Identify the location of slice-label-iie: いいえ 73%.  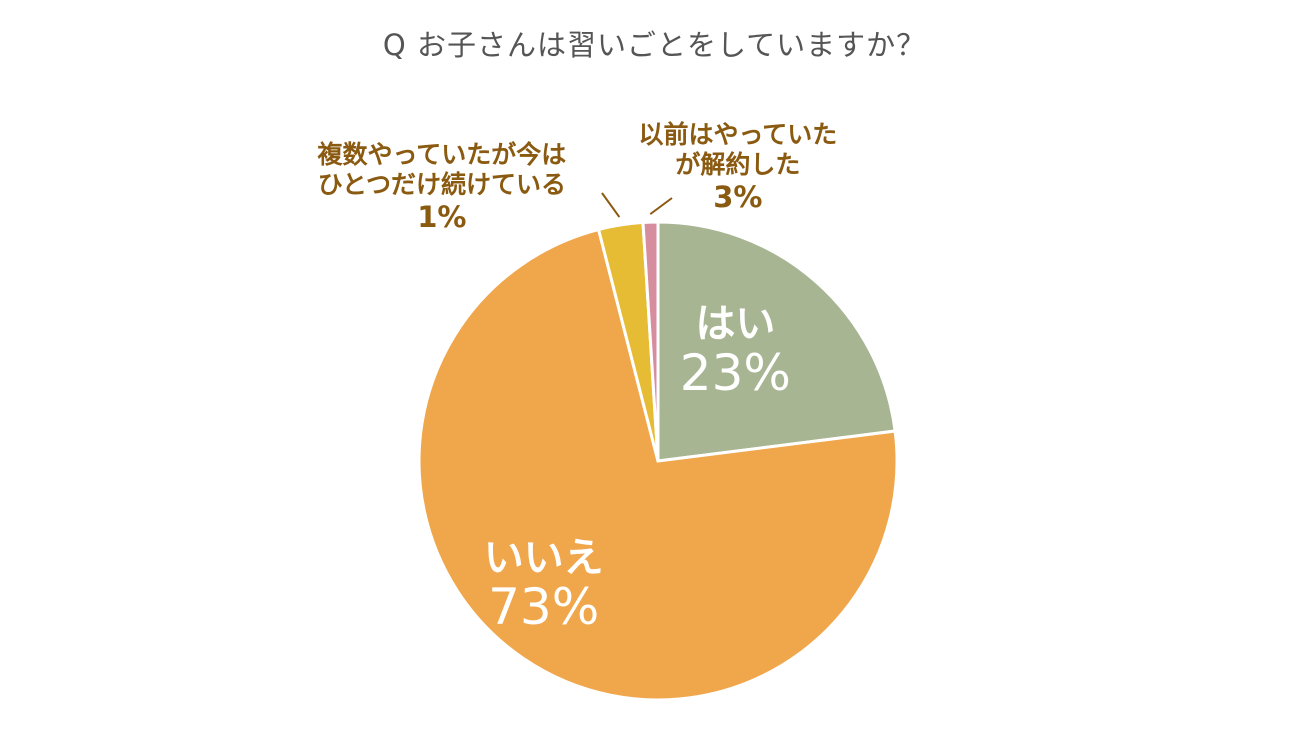
(544, 585).